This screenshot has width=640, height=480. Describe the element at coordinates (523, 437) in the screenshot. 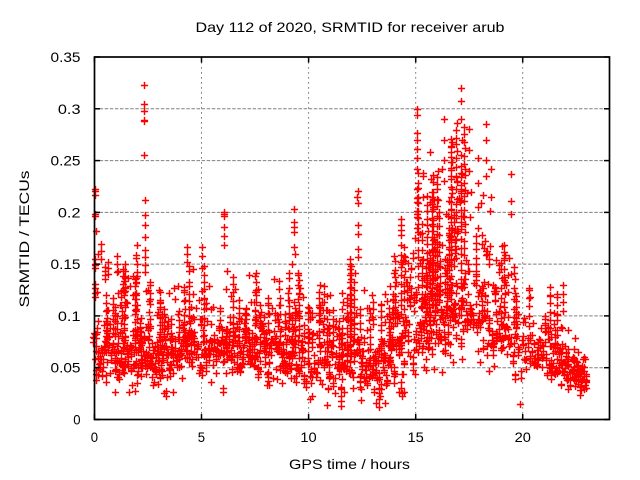

I see `svg-text: 20` at that location.